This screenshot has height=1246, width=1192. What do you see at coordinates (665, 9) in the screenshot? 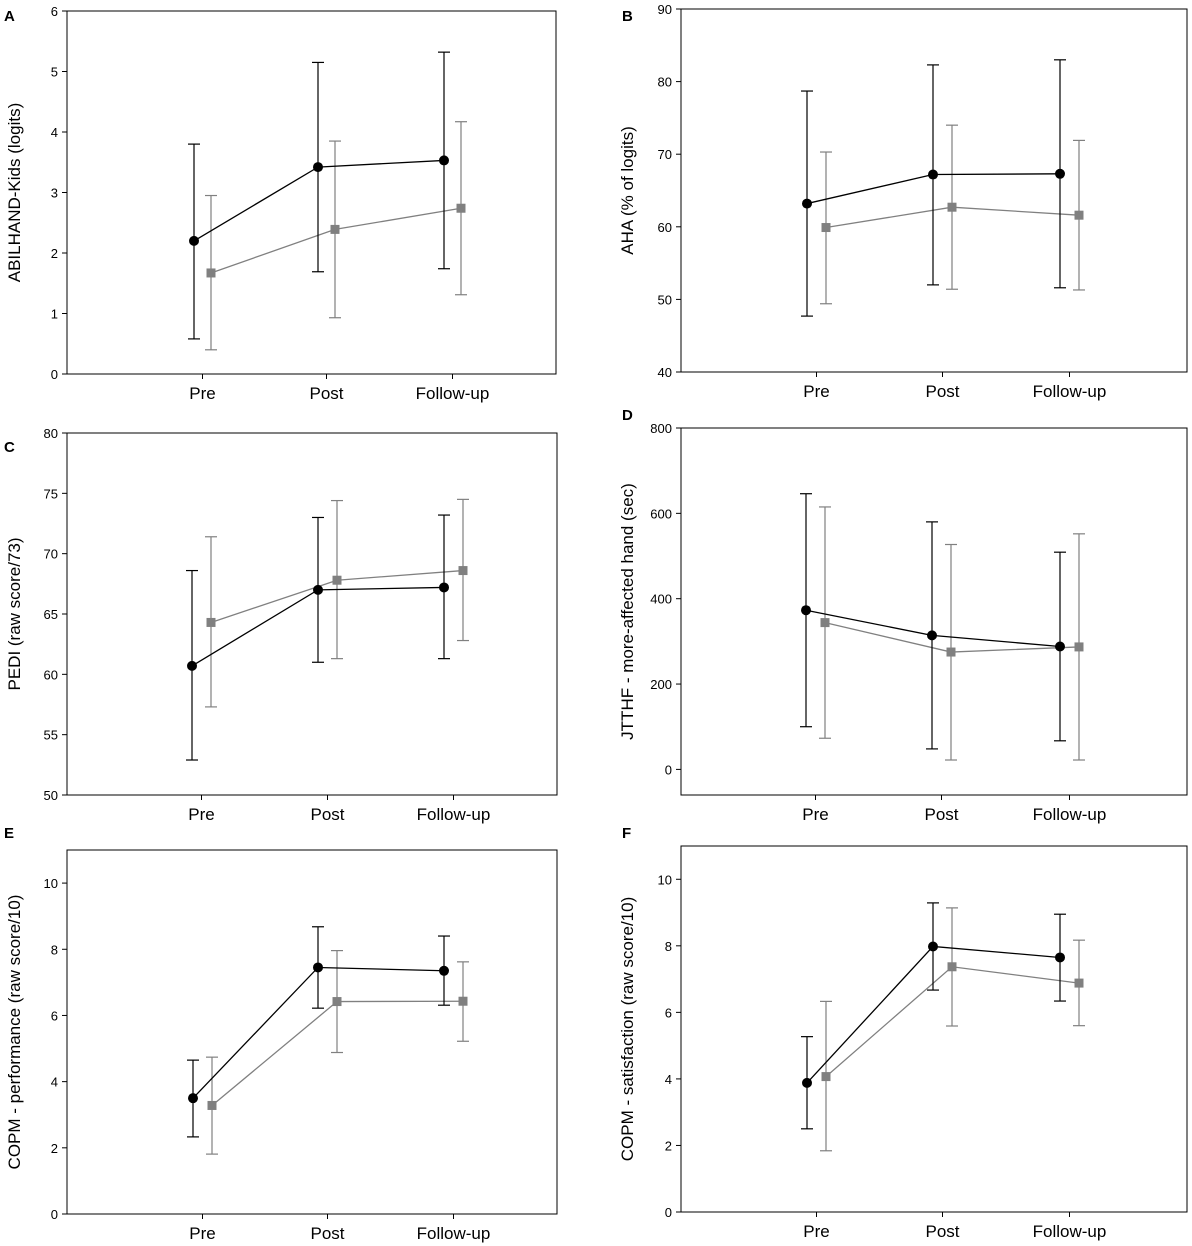
I see `y-tick-label: 90` at bounding box center [665, 9].